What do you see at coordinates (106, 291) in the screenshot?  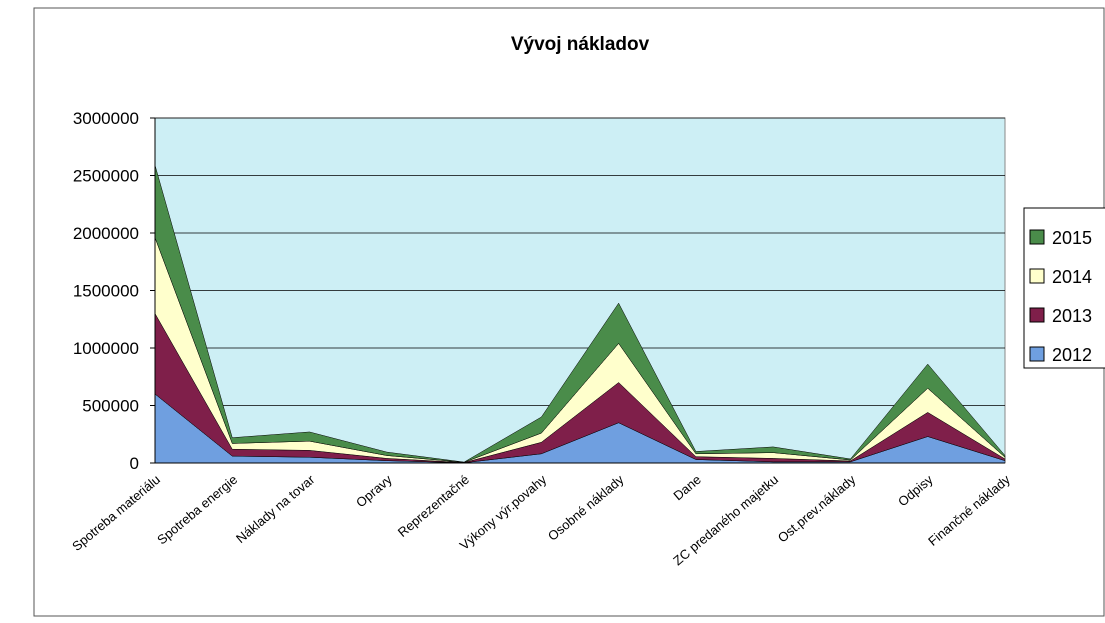 I see `y-tick-label: 1500000` at bounding box center [106, 291].